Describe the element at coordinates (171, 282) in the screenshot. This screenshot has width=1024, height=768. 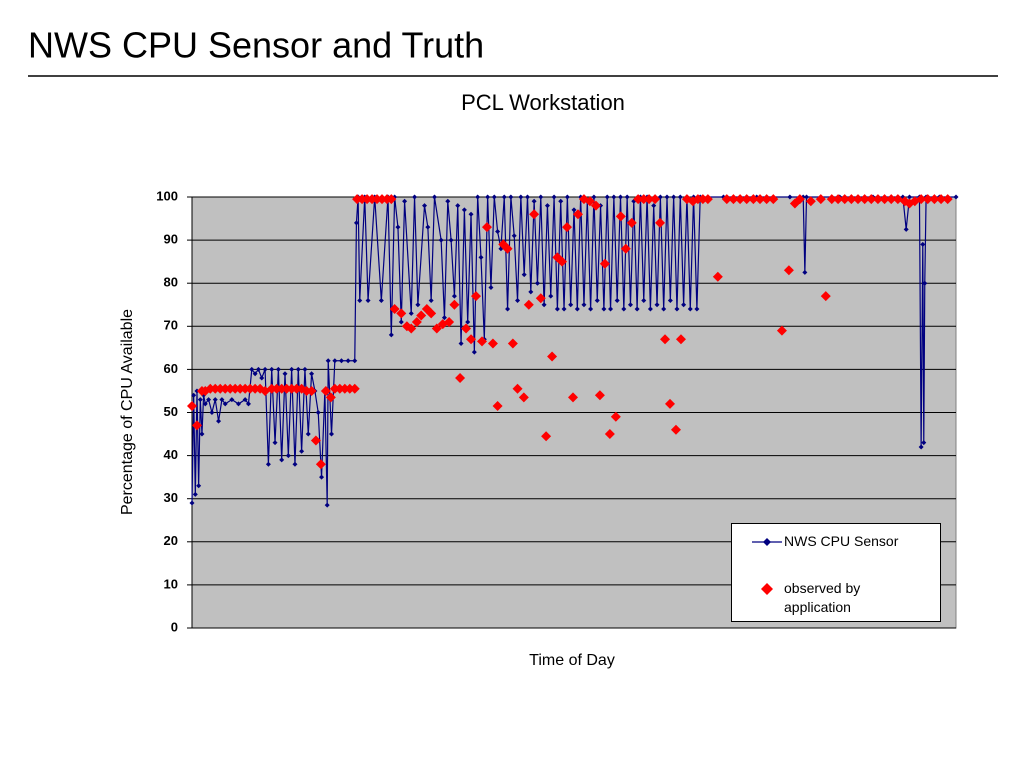
I see `y-tick-label: 80` at that location.